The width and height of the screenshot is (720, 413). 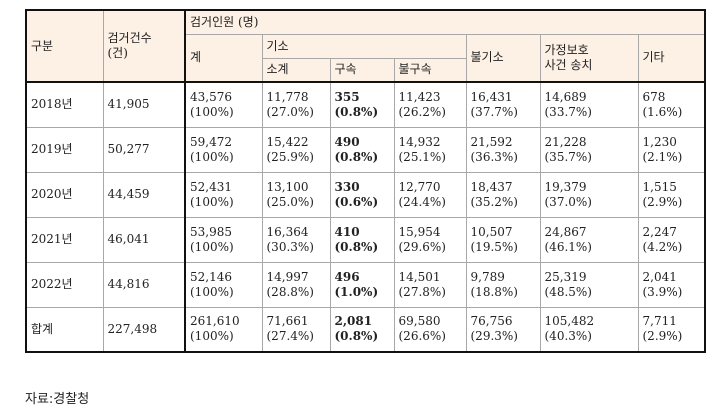 What do you see at coordinates (64, 239) in the screenshot?
I see `row-label: 2021년` at bounding box center [64, 239].